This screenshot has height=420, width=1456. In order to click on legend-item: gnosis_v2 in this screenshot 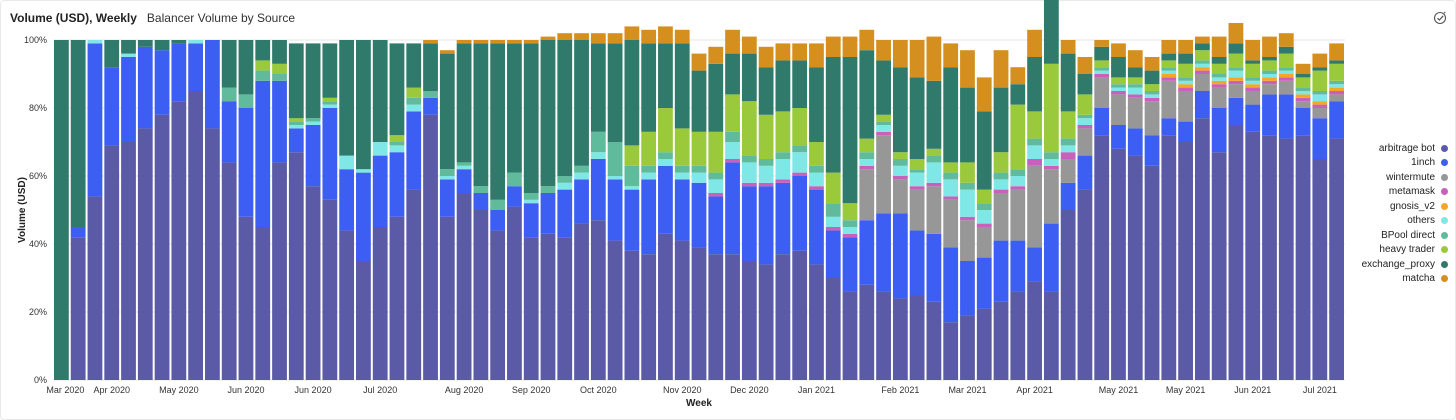, I will do `click(1389, 206)`.